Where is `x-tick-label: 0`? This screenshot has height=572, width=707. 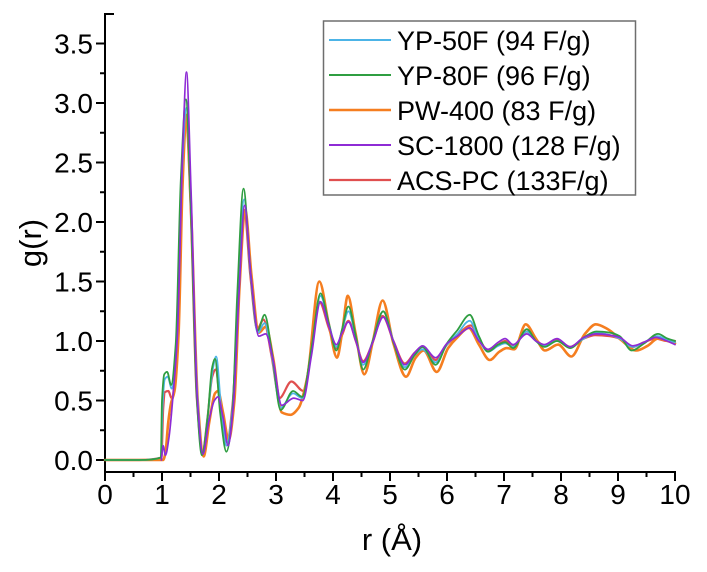 x-tick-label: 0 is located at coordinates (105, 494).